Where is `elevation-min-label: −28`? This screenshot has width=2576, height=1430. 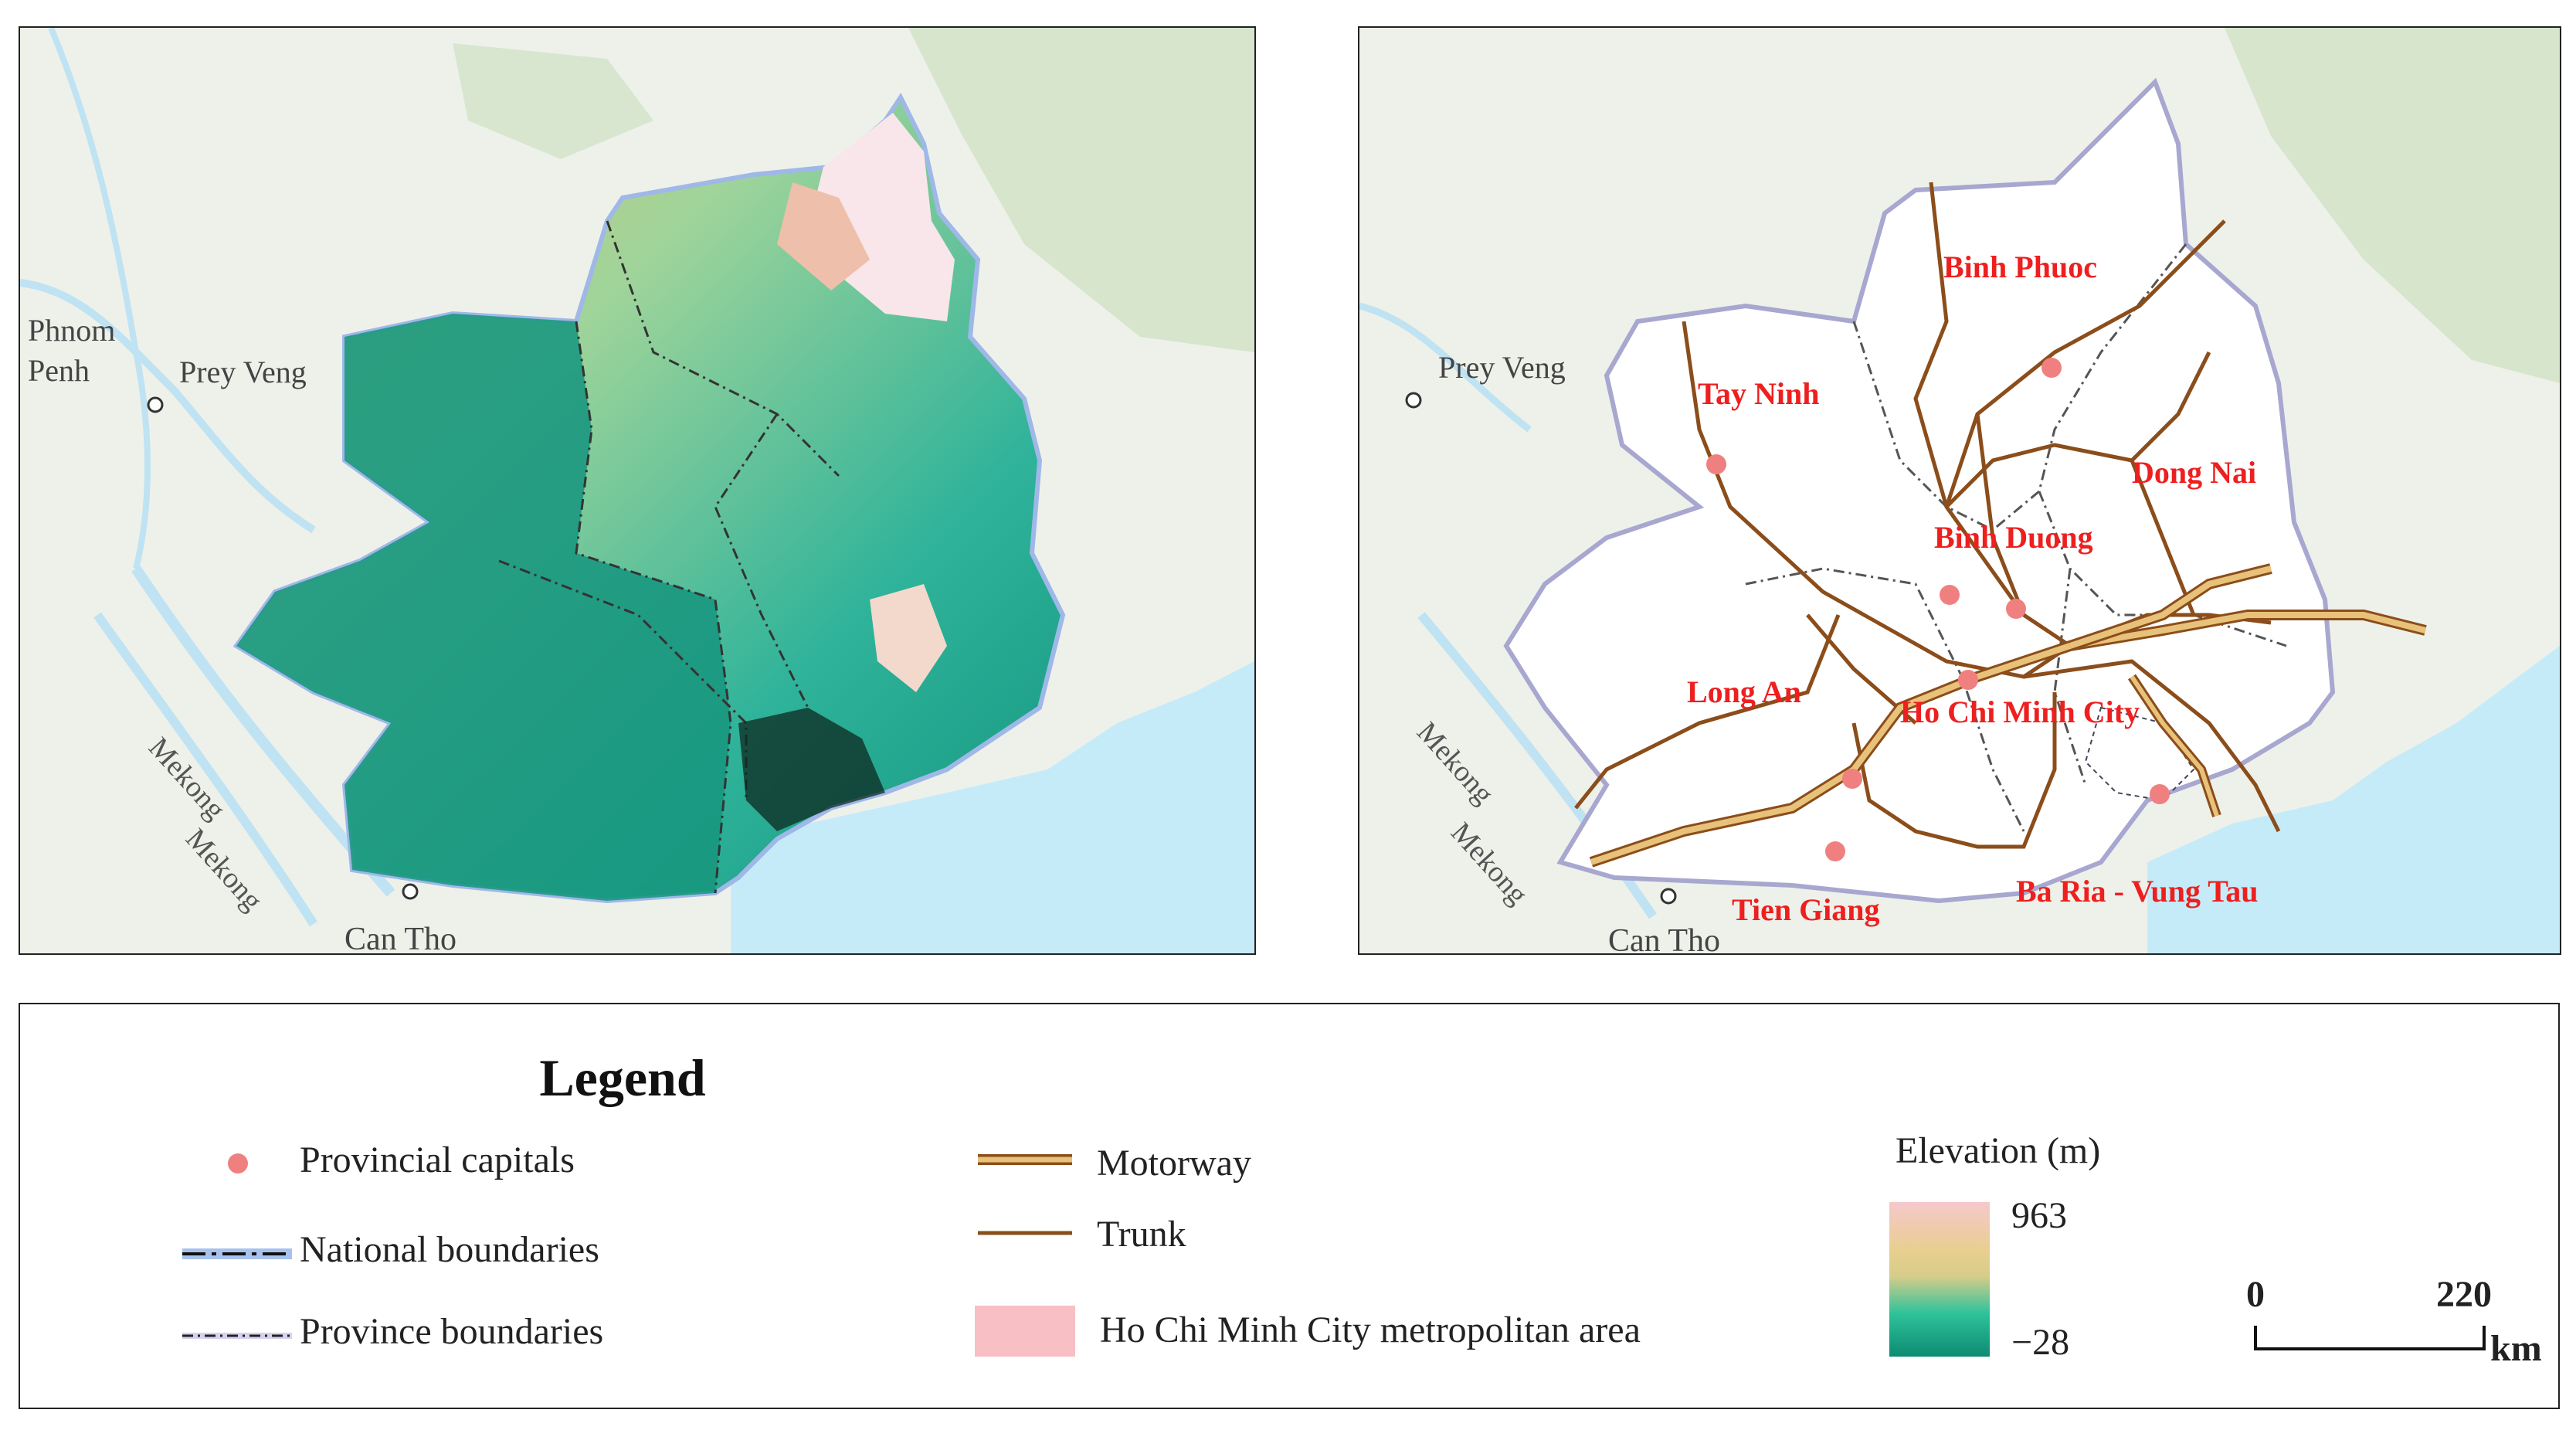 elevation-min-label: −28 is located at coordinates (2040, 1342).